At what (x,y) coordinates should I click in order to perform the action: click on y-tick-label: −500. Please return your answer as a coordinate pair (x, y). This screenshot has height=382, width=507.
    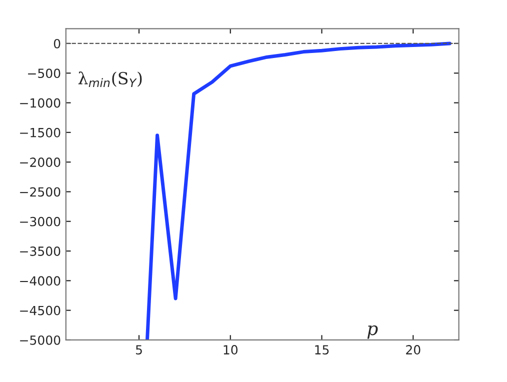
    Looking at the image, I should click on (44, 73).